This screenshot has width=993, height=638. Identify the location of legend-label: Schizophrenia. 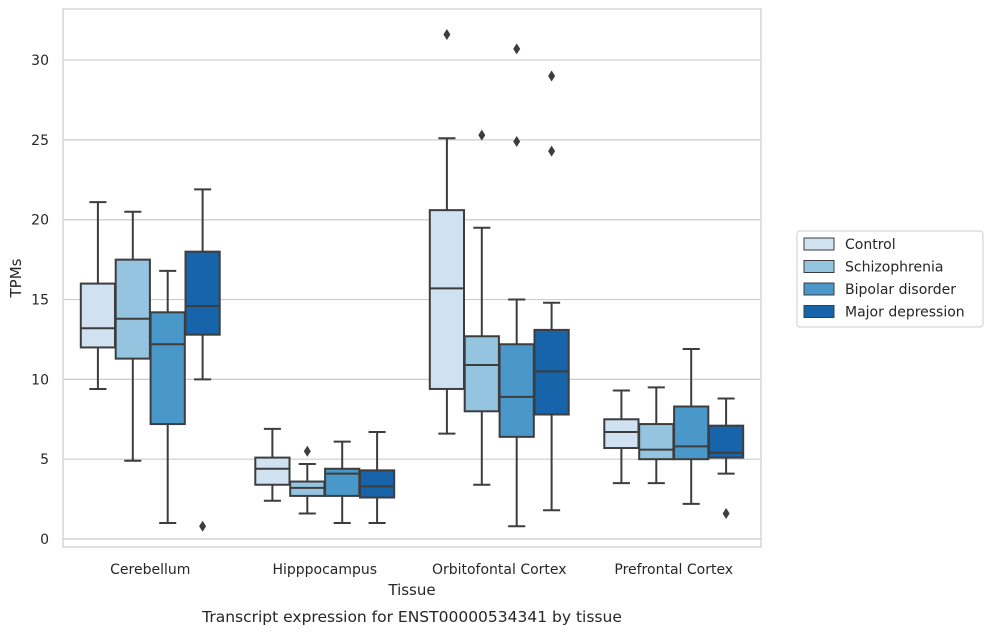
(894, 268).